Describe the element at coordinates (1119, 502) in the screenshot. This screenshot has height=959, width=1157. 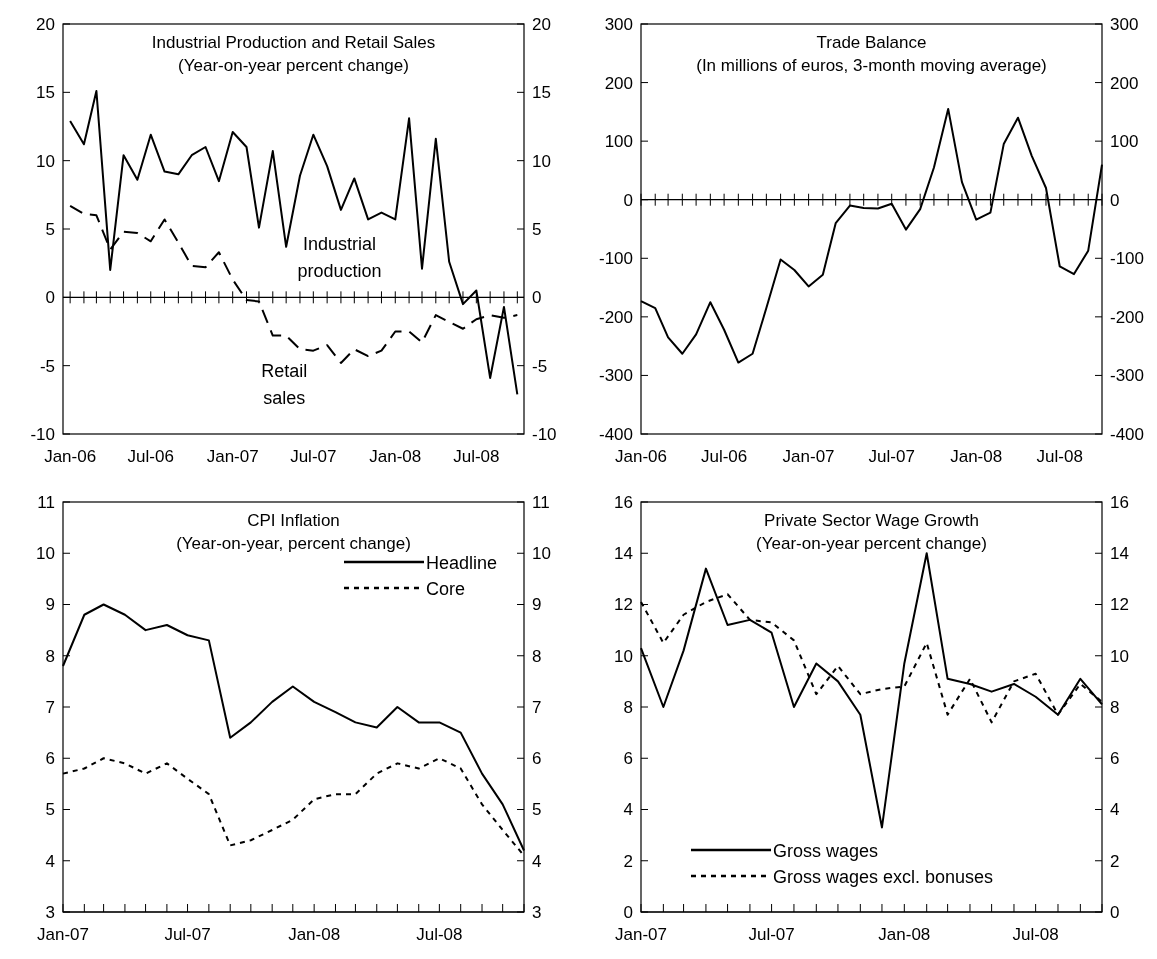
I see `y2-tick-label: 16` at that location.